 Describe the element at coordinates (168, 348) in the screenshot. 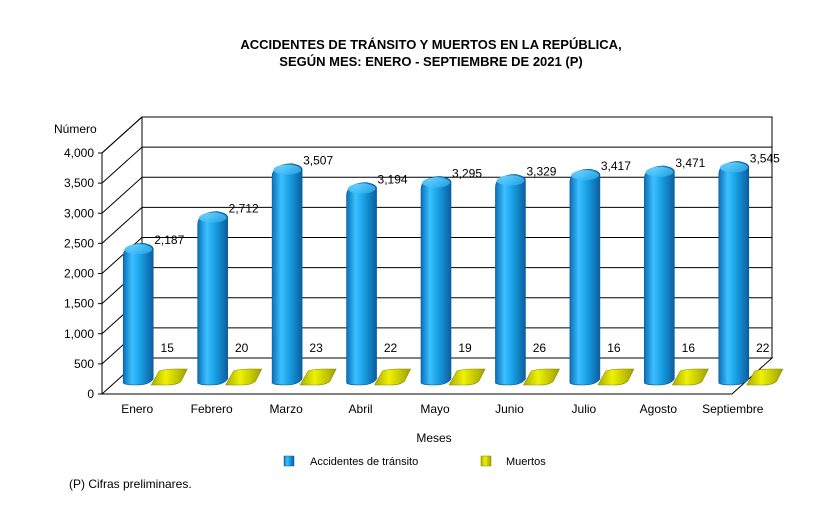

I see `data-label-muertos: 15` at that location.